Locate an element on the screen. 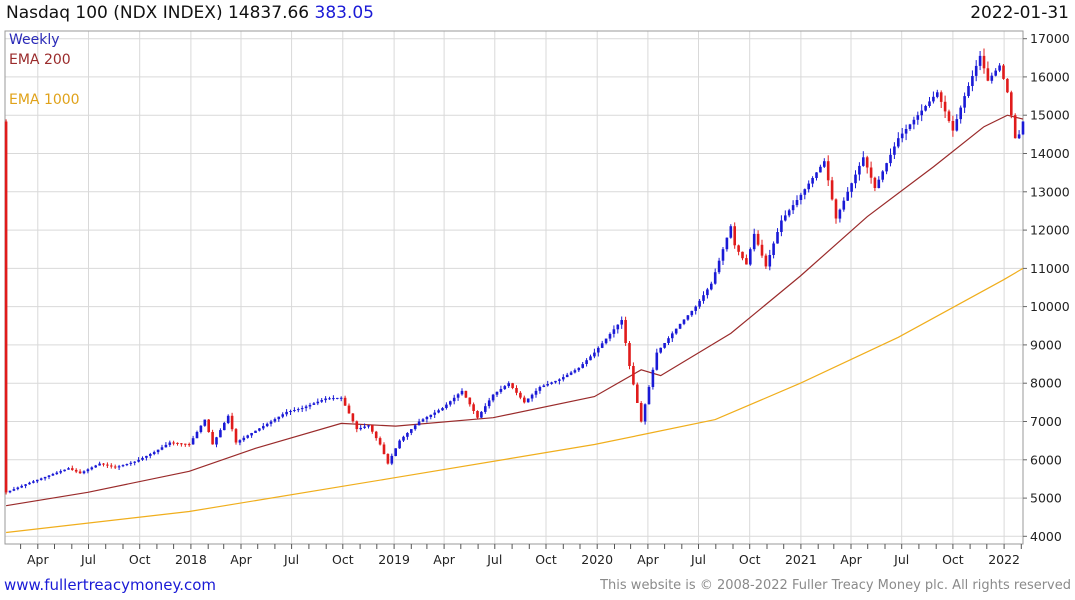 Image resolution: width=1075 pixels, height=600 pixels. y-tick-label: 17000 is located at coordinates (1050, 38).